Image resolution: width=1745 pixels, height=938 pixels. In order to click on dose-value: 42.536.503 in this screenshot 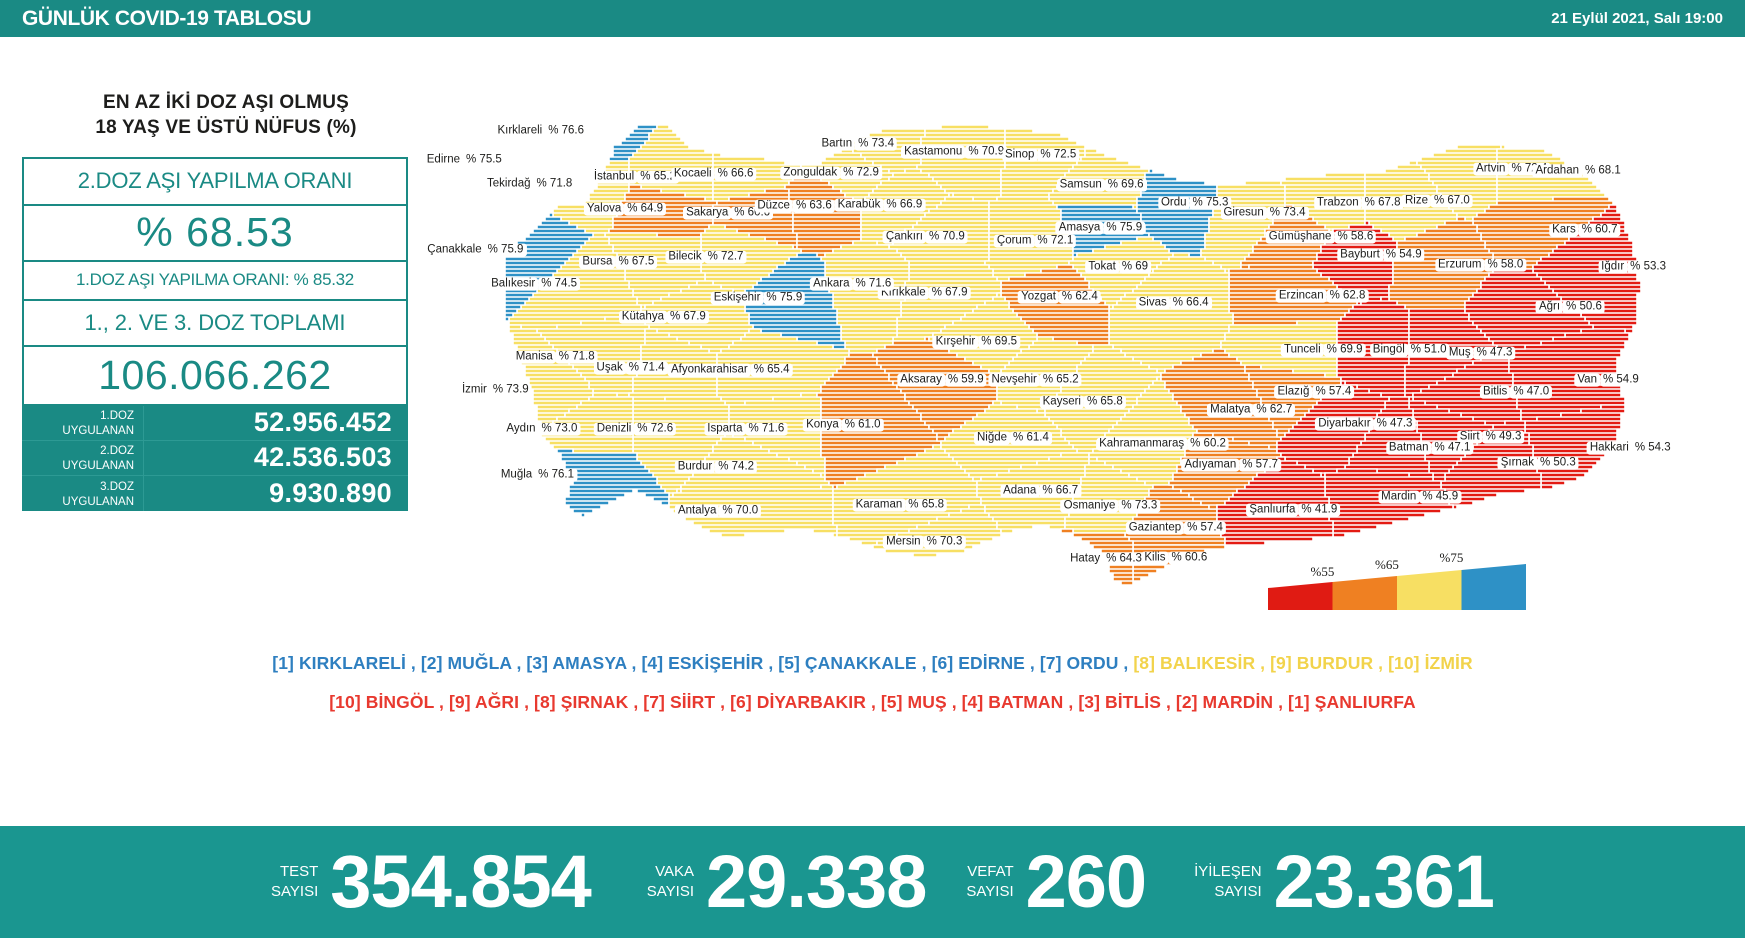, I will do `click(322, 457)`.